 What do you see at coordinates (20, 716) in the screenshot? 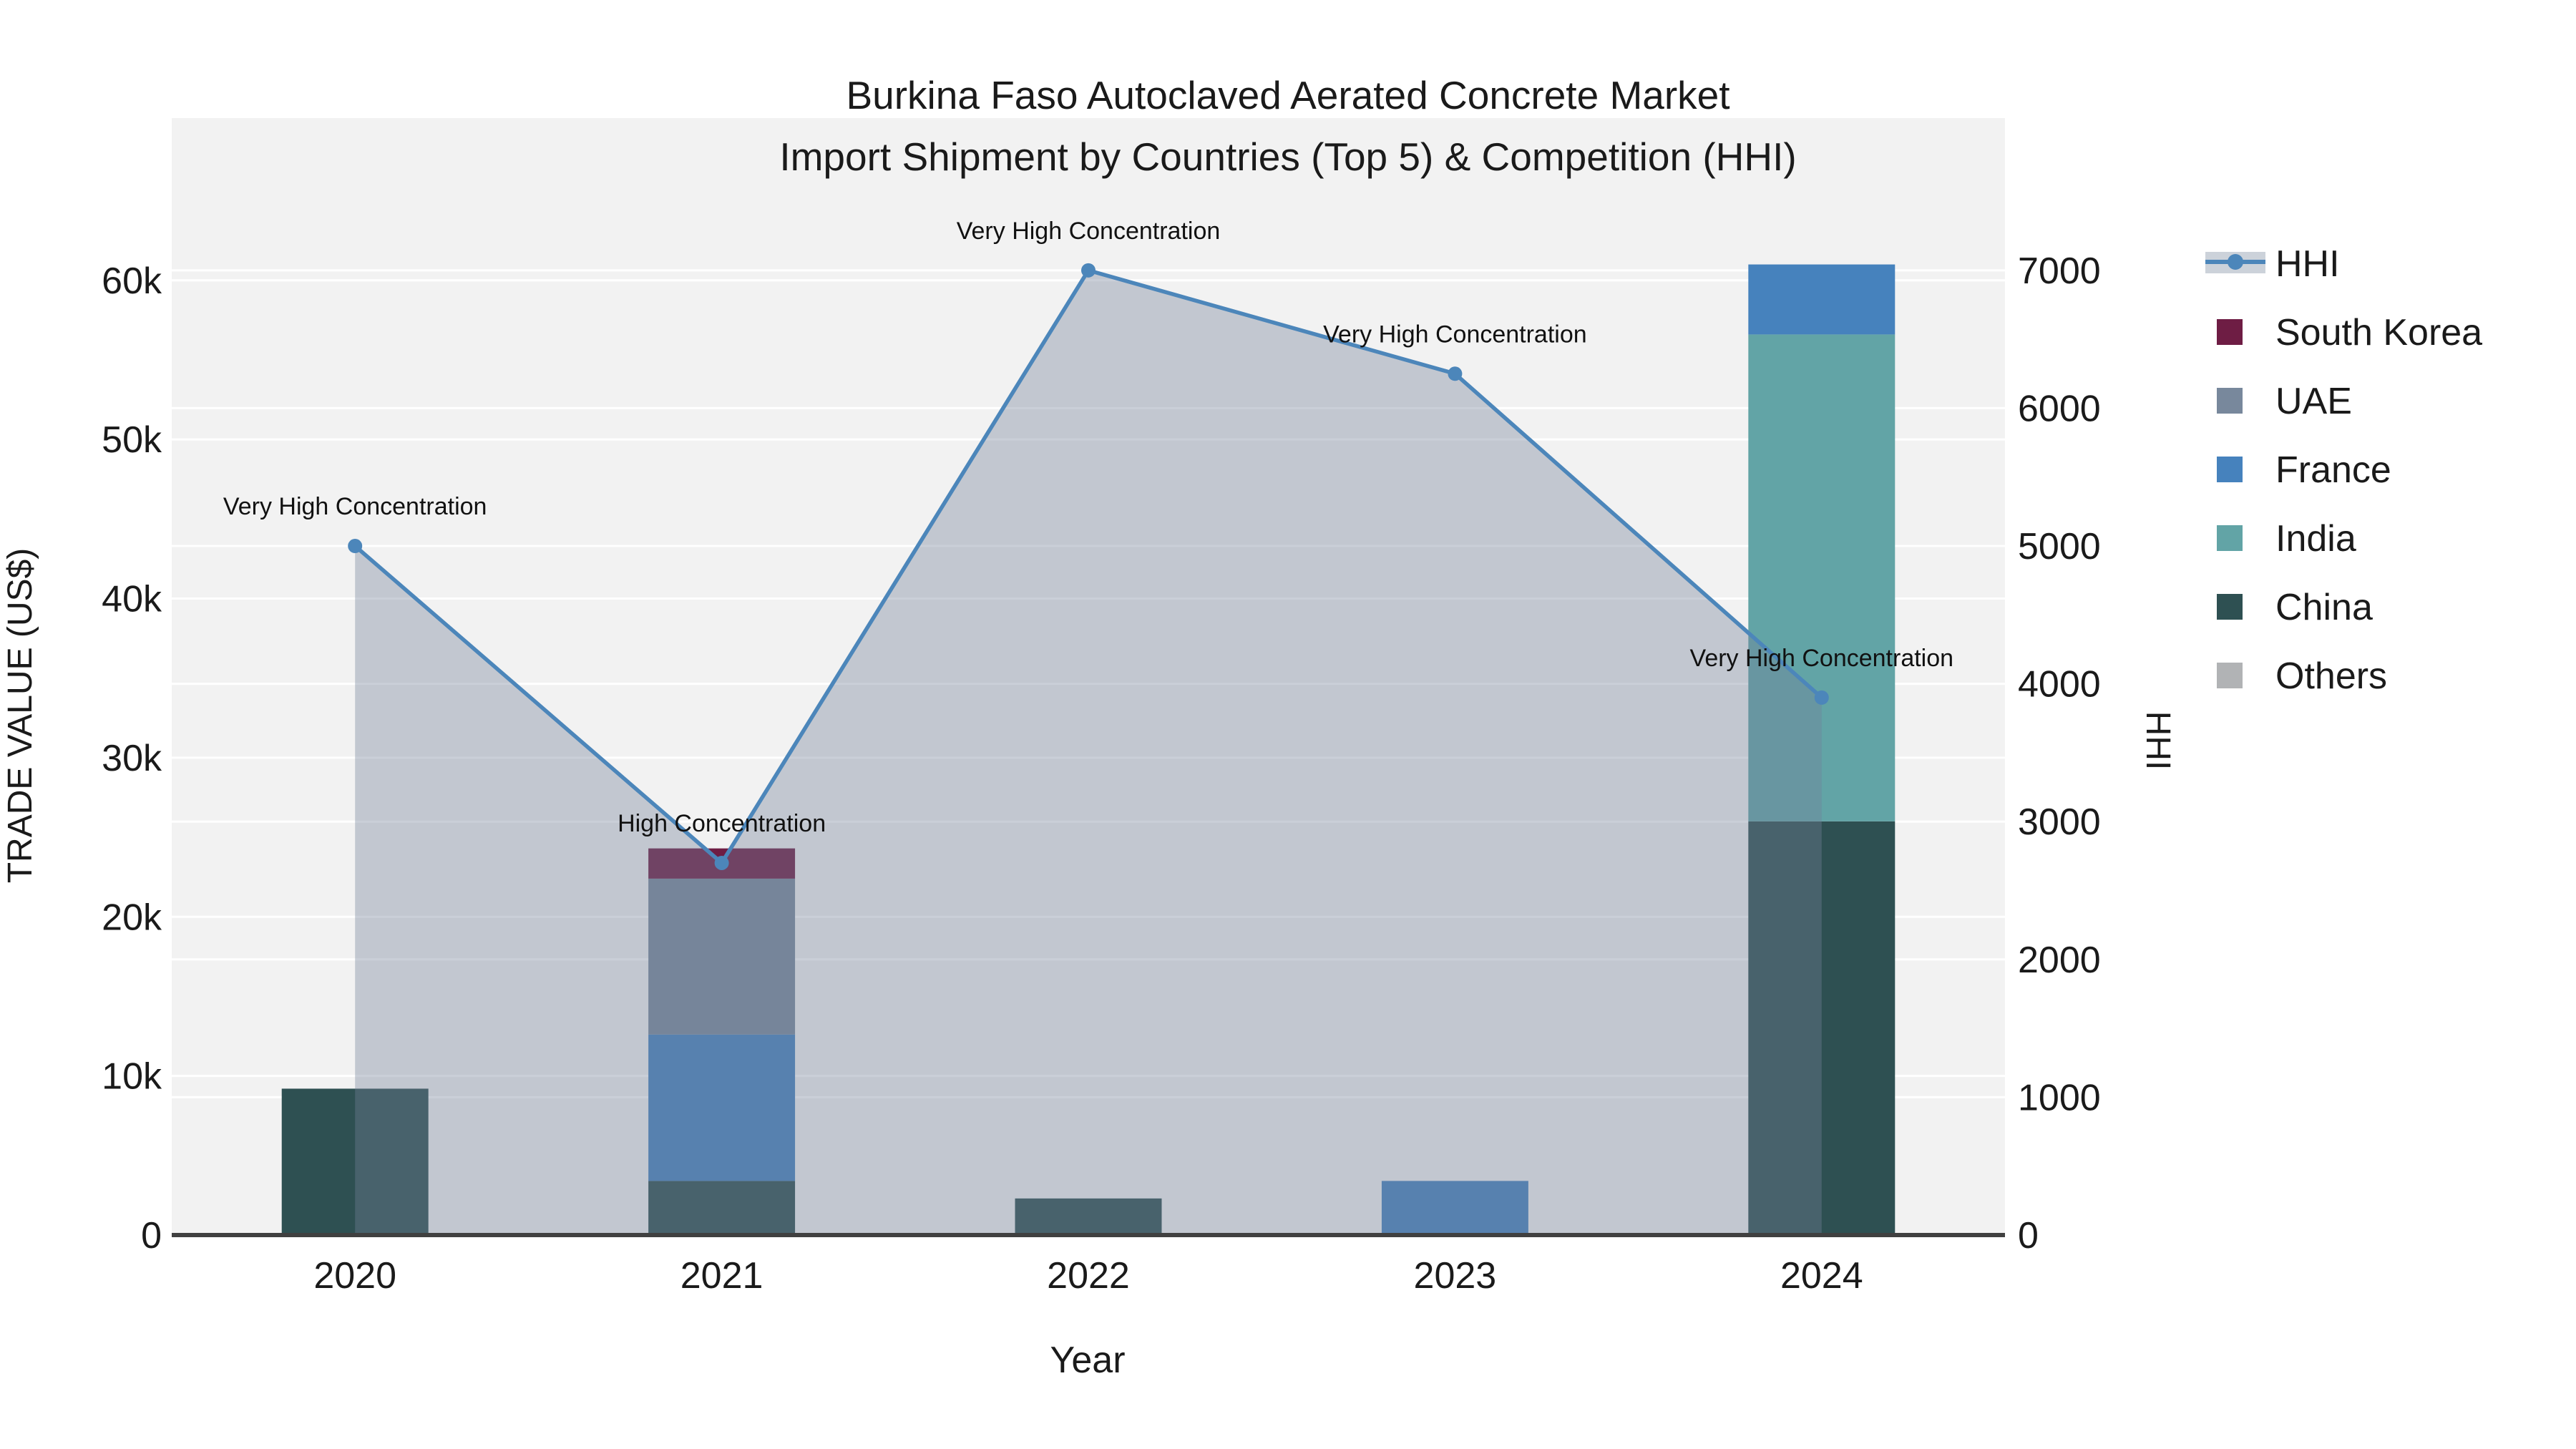
I see `y-axis-title-left: TRADE VALUE (US$)` at bounding box center [20, 716].